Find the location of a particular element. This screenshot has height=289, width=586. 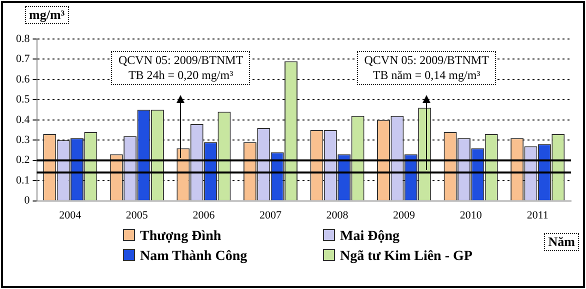

annotation: QCVN 05: 2009/BTNMT TB năm = 0,14 mg/m³ is located at coordinates (426, 68).